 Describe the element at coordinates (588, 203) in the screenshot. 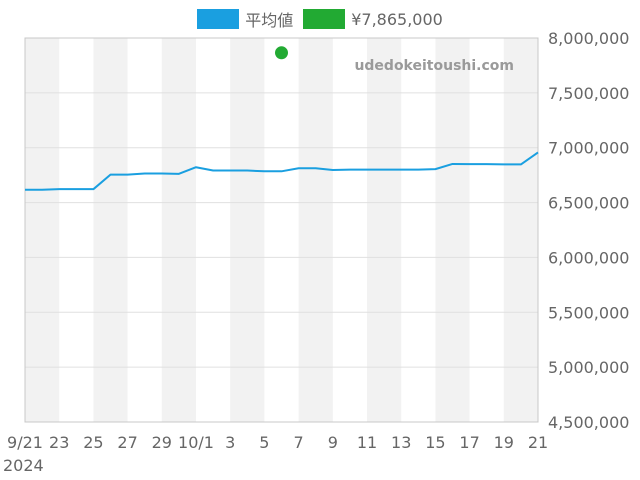

I see `y-tick-label: 6,500,000` at that location.